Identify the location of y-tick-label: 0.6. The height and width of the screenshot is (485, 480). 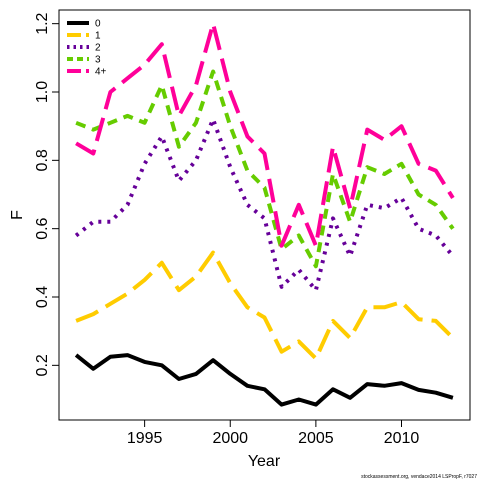
(42, 228).